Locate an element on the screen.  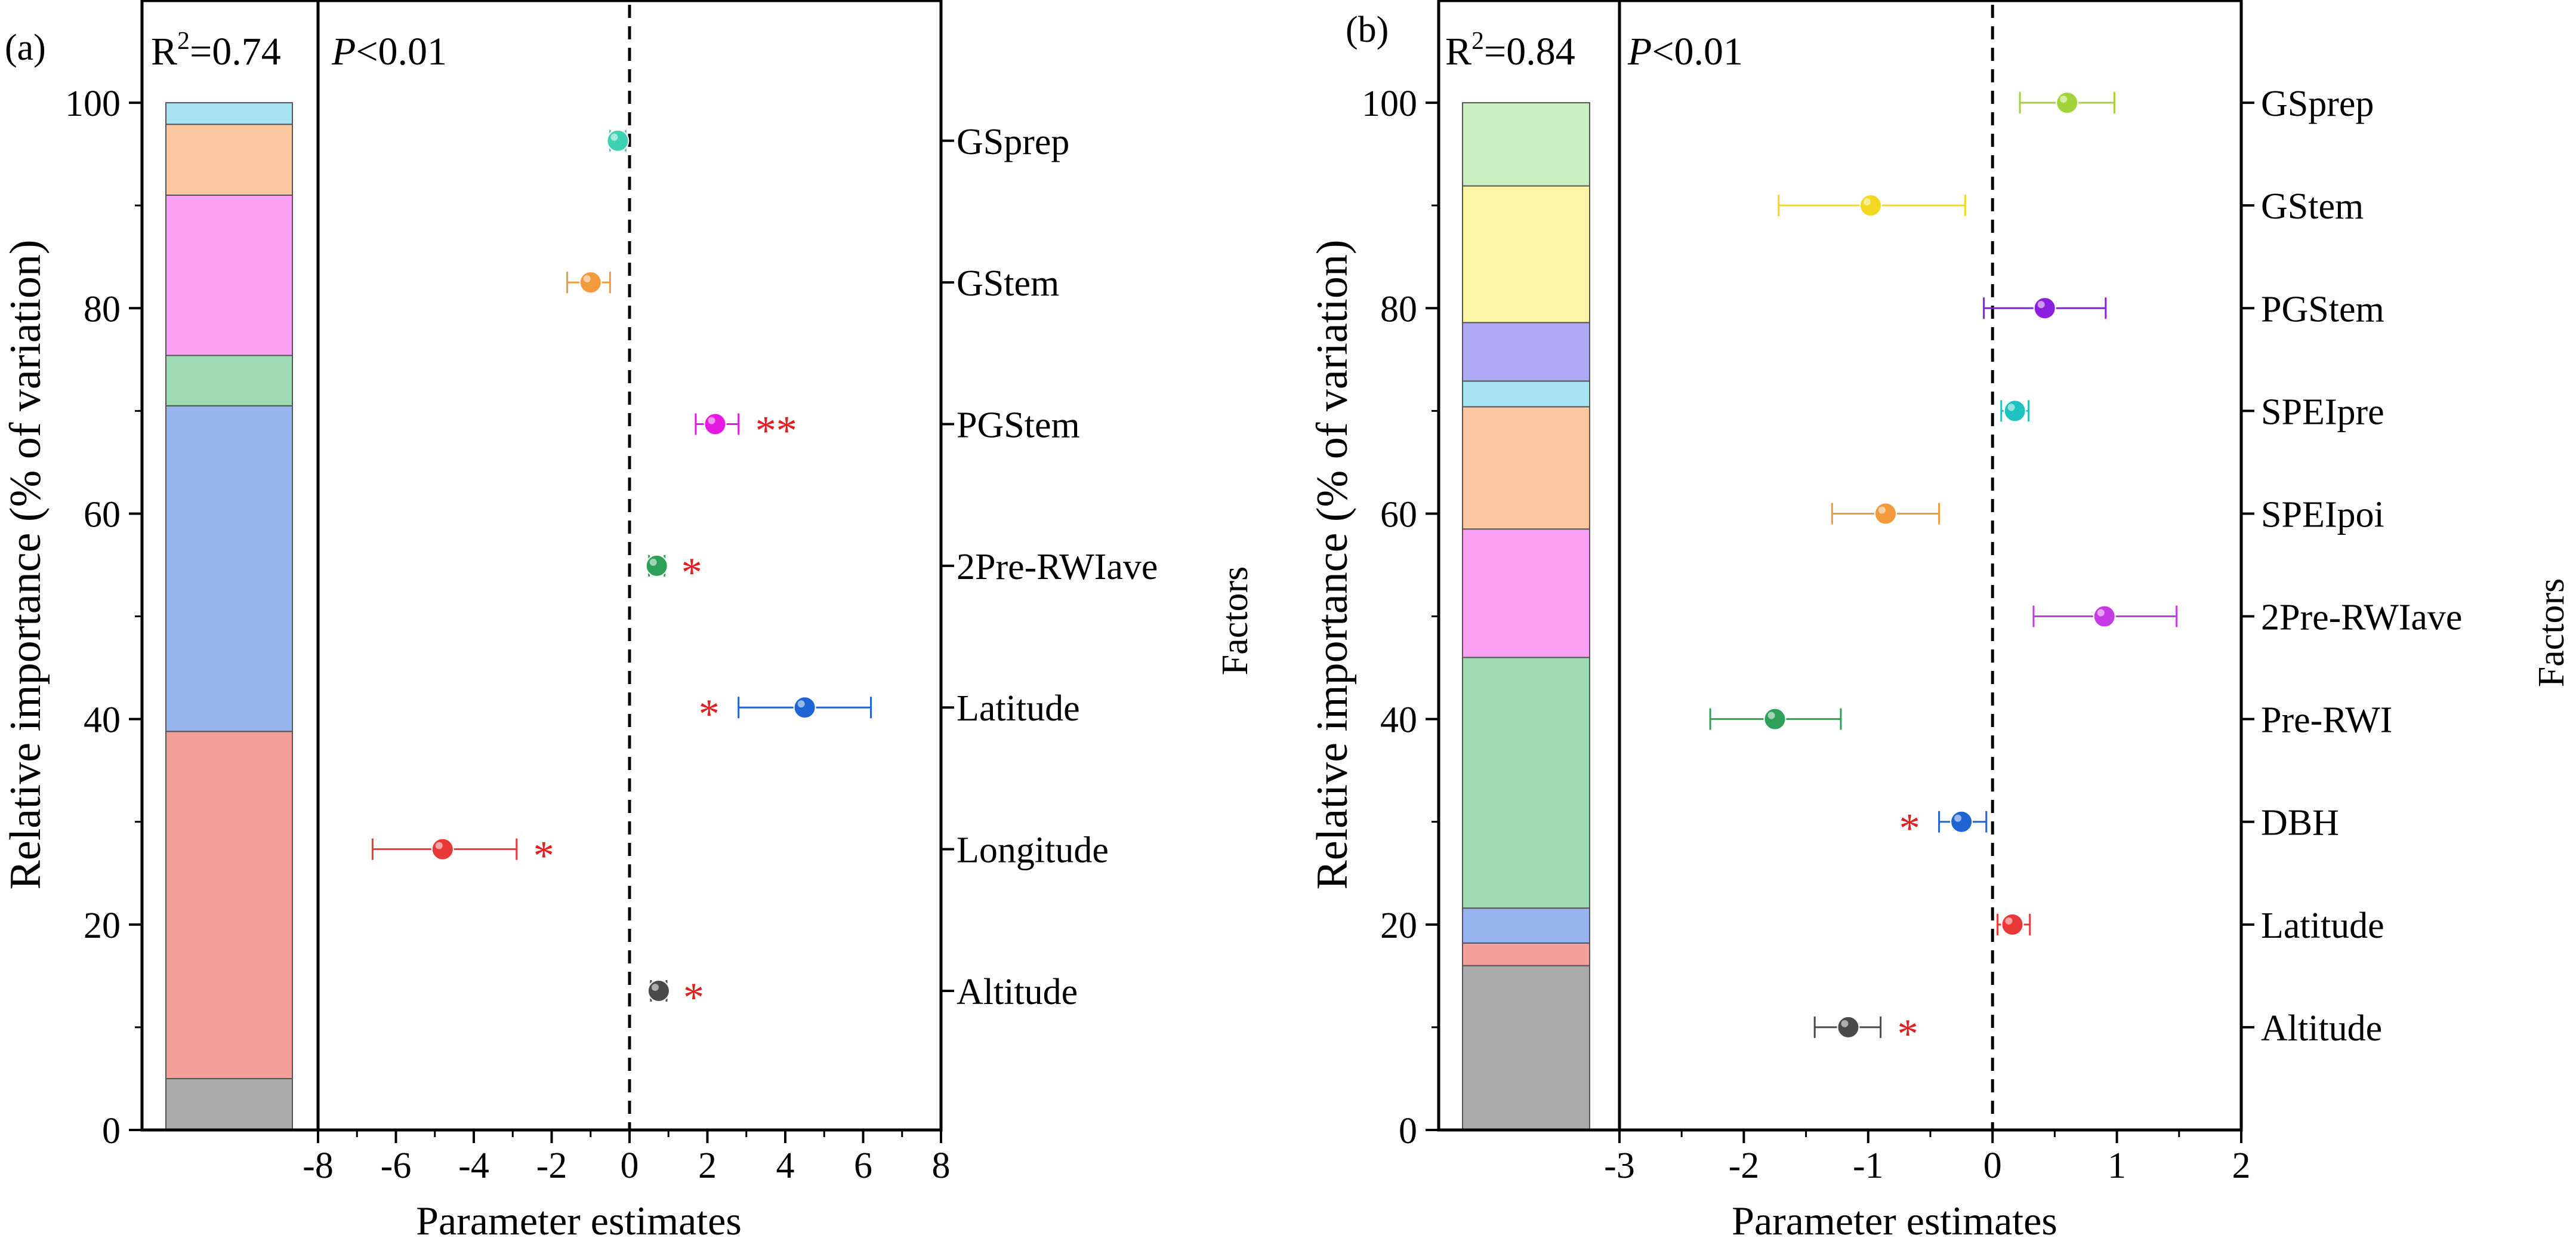
panel-b-x-tick-label: 0 is located at coordinates (1992, 1166).